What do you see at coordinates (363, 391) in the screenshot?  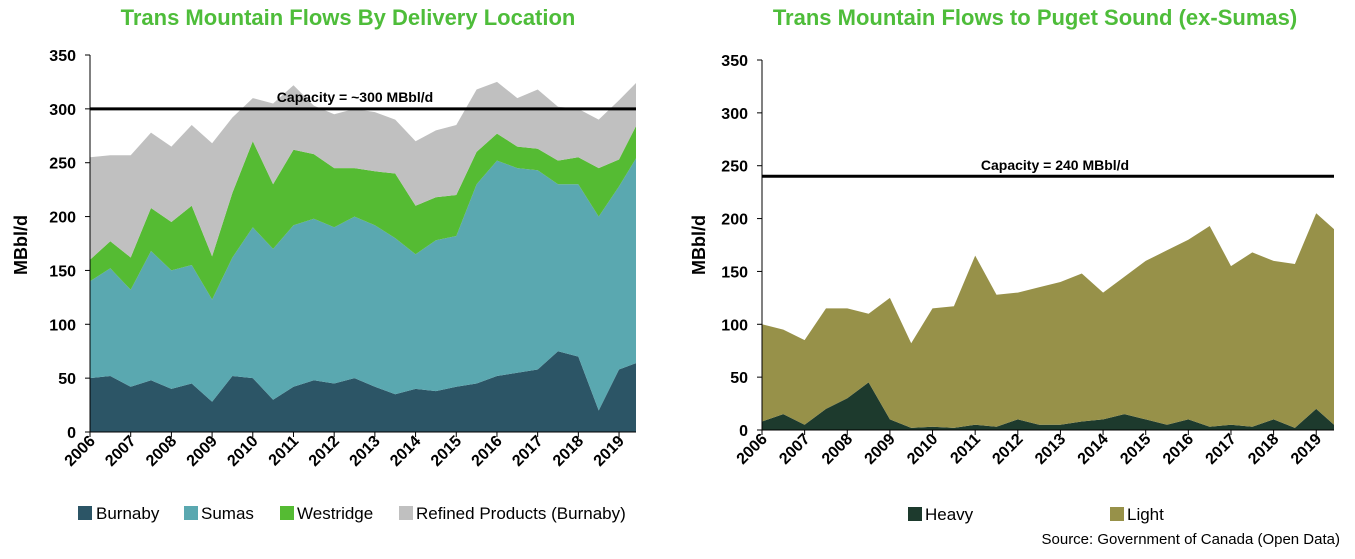 I see `series-area-burnaby` at bounding box center [363, 391].